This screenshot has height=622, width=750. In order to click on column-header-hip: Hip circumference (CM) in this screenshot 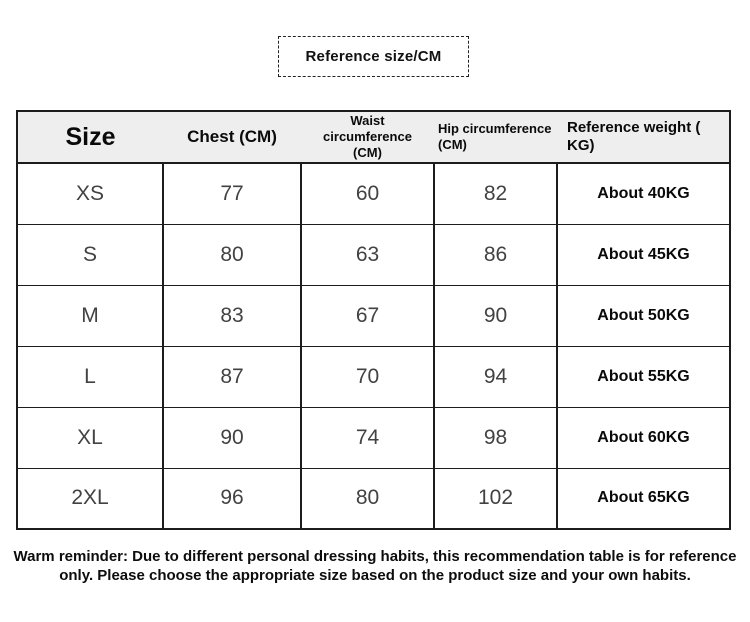, I will do `click(495, 137)`.